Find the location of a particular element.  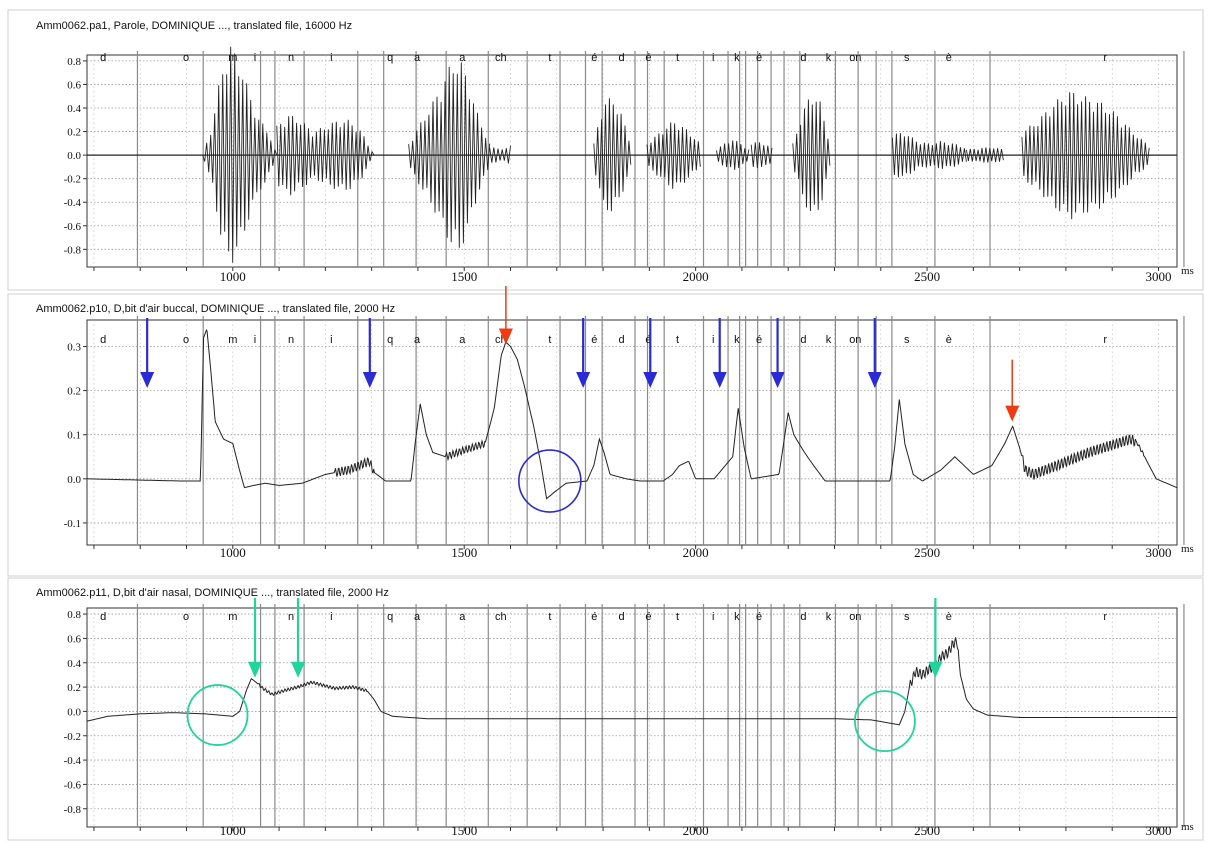

y-tick-label: -0.2 is located at coordinates (72, 737).